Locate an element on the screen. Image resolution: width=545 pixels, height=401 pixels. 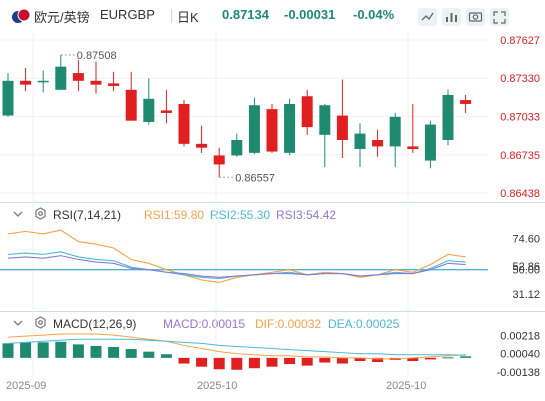
rsi2-value: RSI2:55.30 is located at coordinates (240, 215).